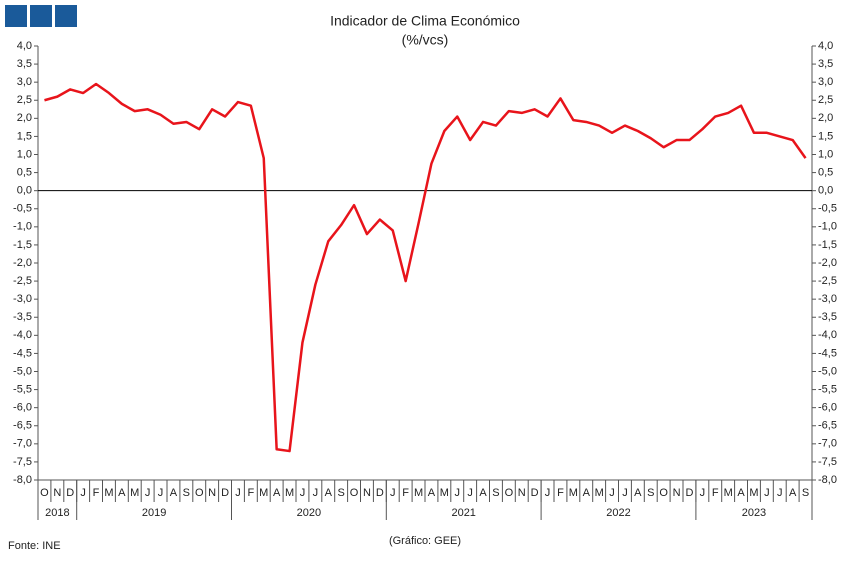  I want to click on year-label: 2022, so click(618, 513).